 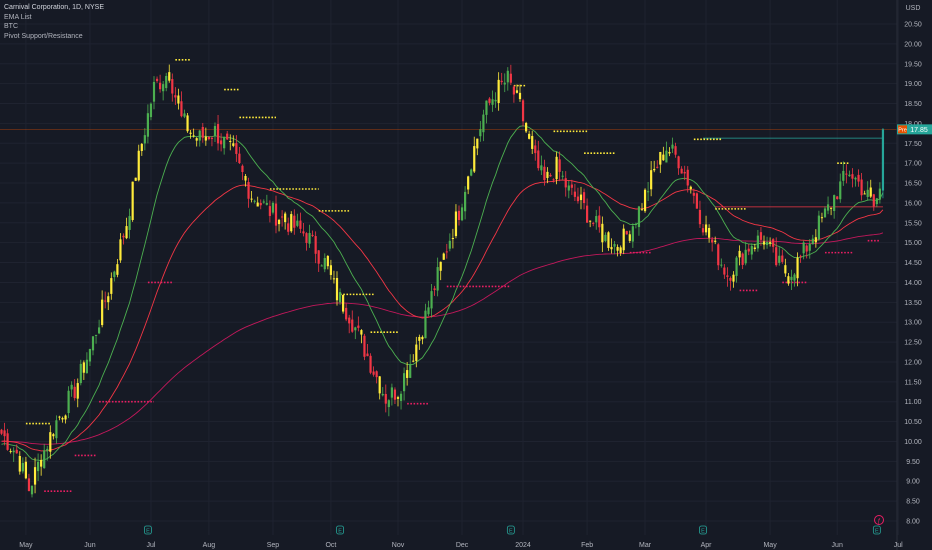 What do you see at coordinates (913, 323) in the screenshot?
I see `y-tick-label: 13.00` at bounding box center [913, 323].